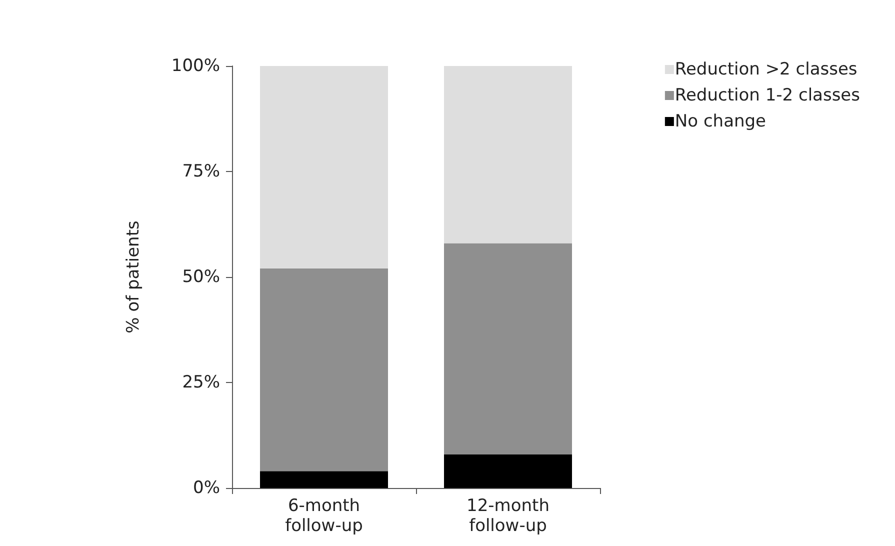  Describe the element at coordinates (508, 516) in the screenshot. I see `x-tick-label: 12-month follow-up` at that location.